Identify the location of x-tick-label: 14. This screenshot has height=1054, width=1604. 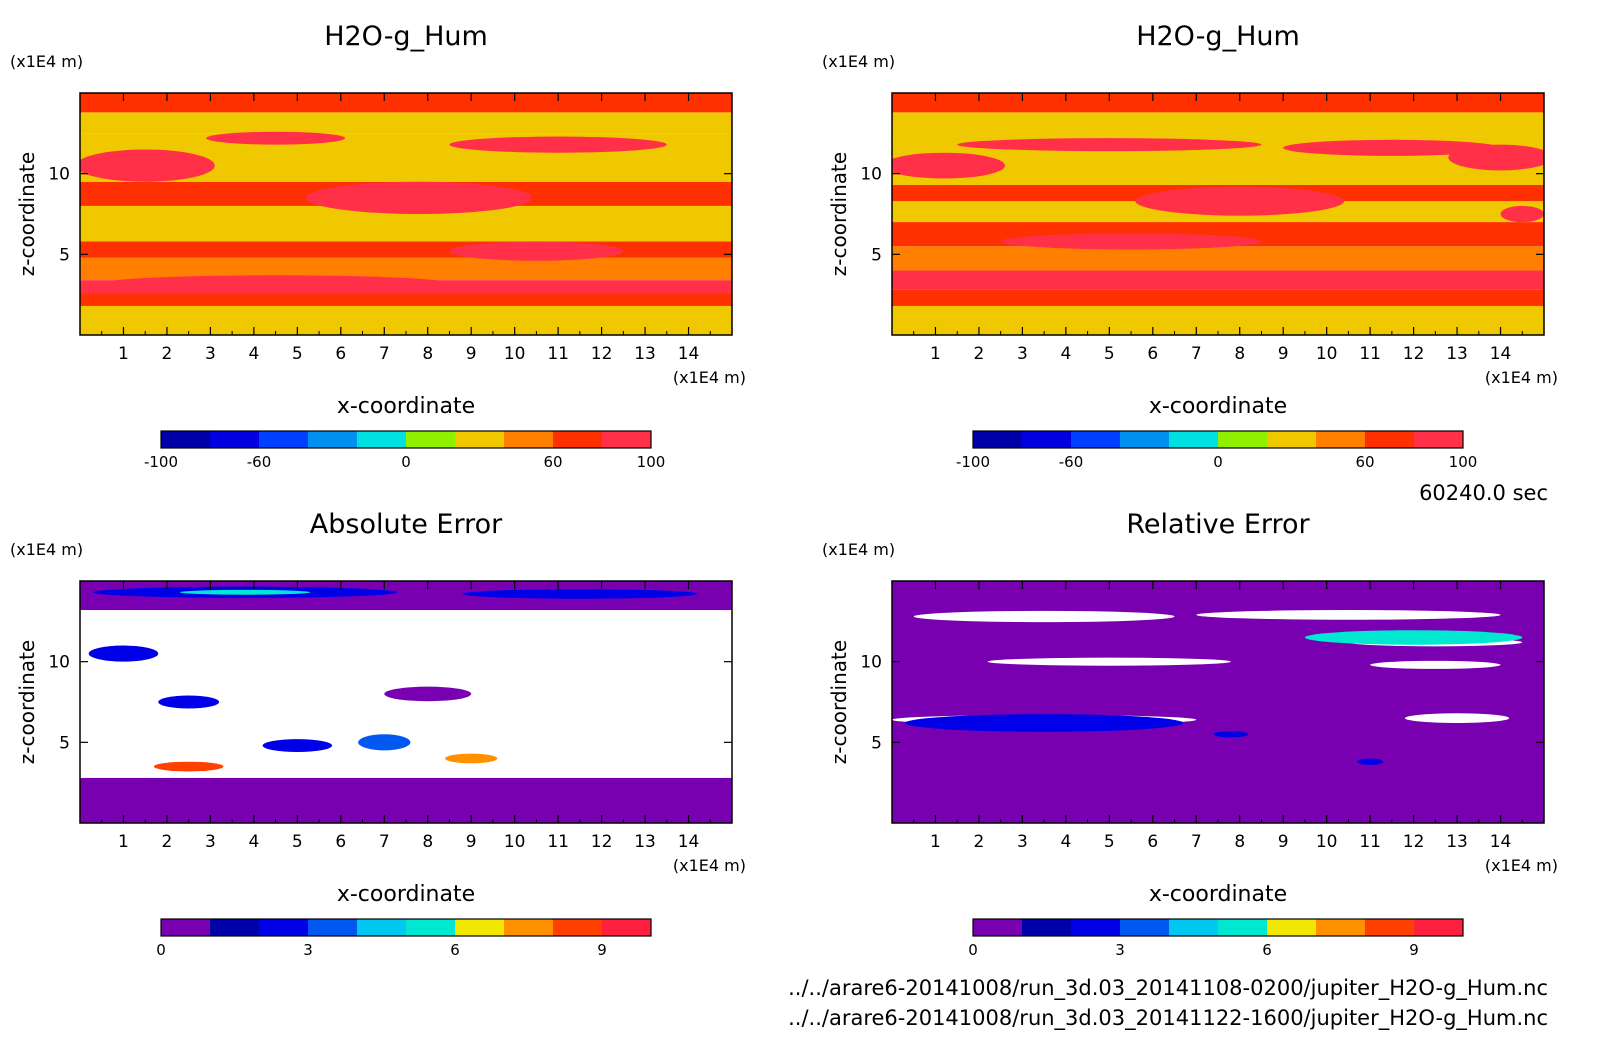
(689, 354).